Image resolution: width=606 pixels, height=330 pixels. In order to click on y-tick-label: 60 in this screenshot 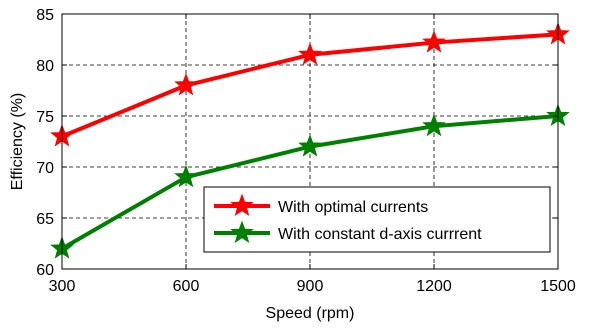, I will do `click(45, 270)`.